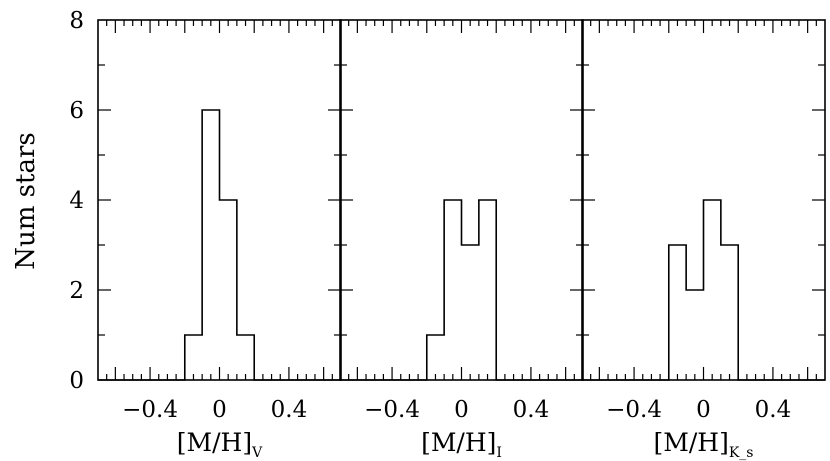 Image resolution: width=830 pixels, height=461 pixels. What do you see at coordinates (257, 453) in the screenshot?
I see `x-axis-label-subscript: V` at bounding box center [257, 453].